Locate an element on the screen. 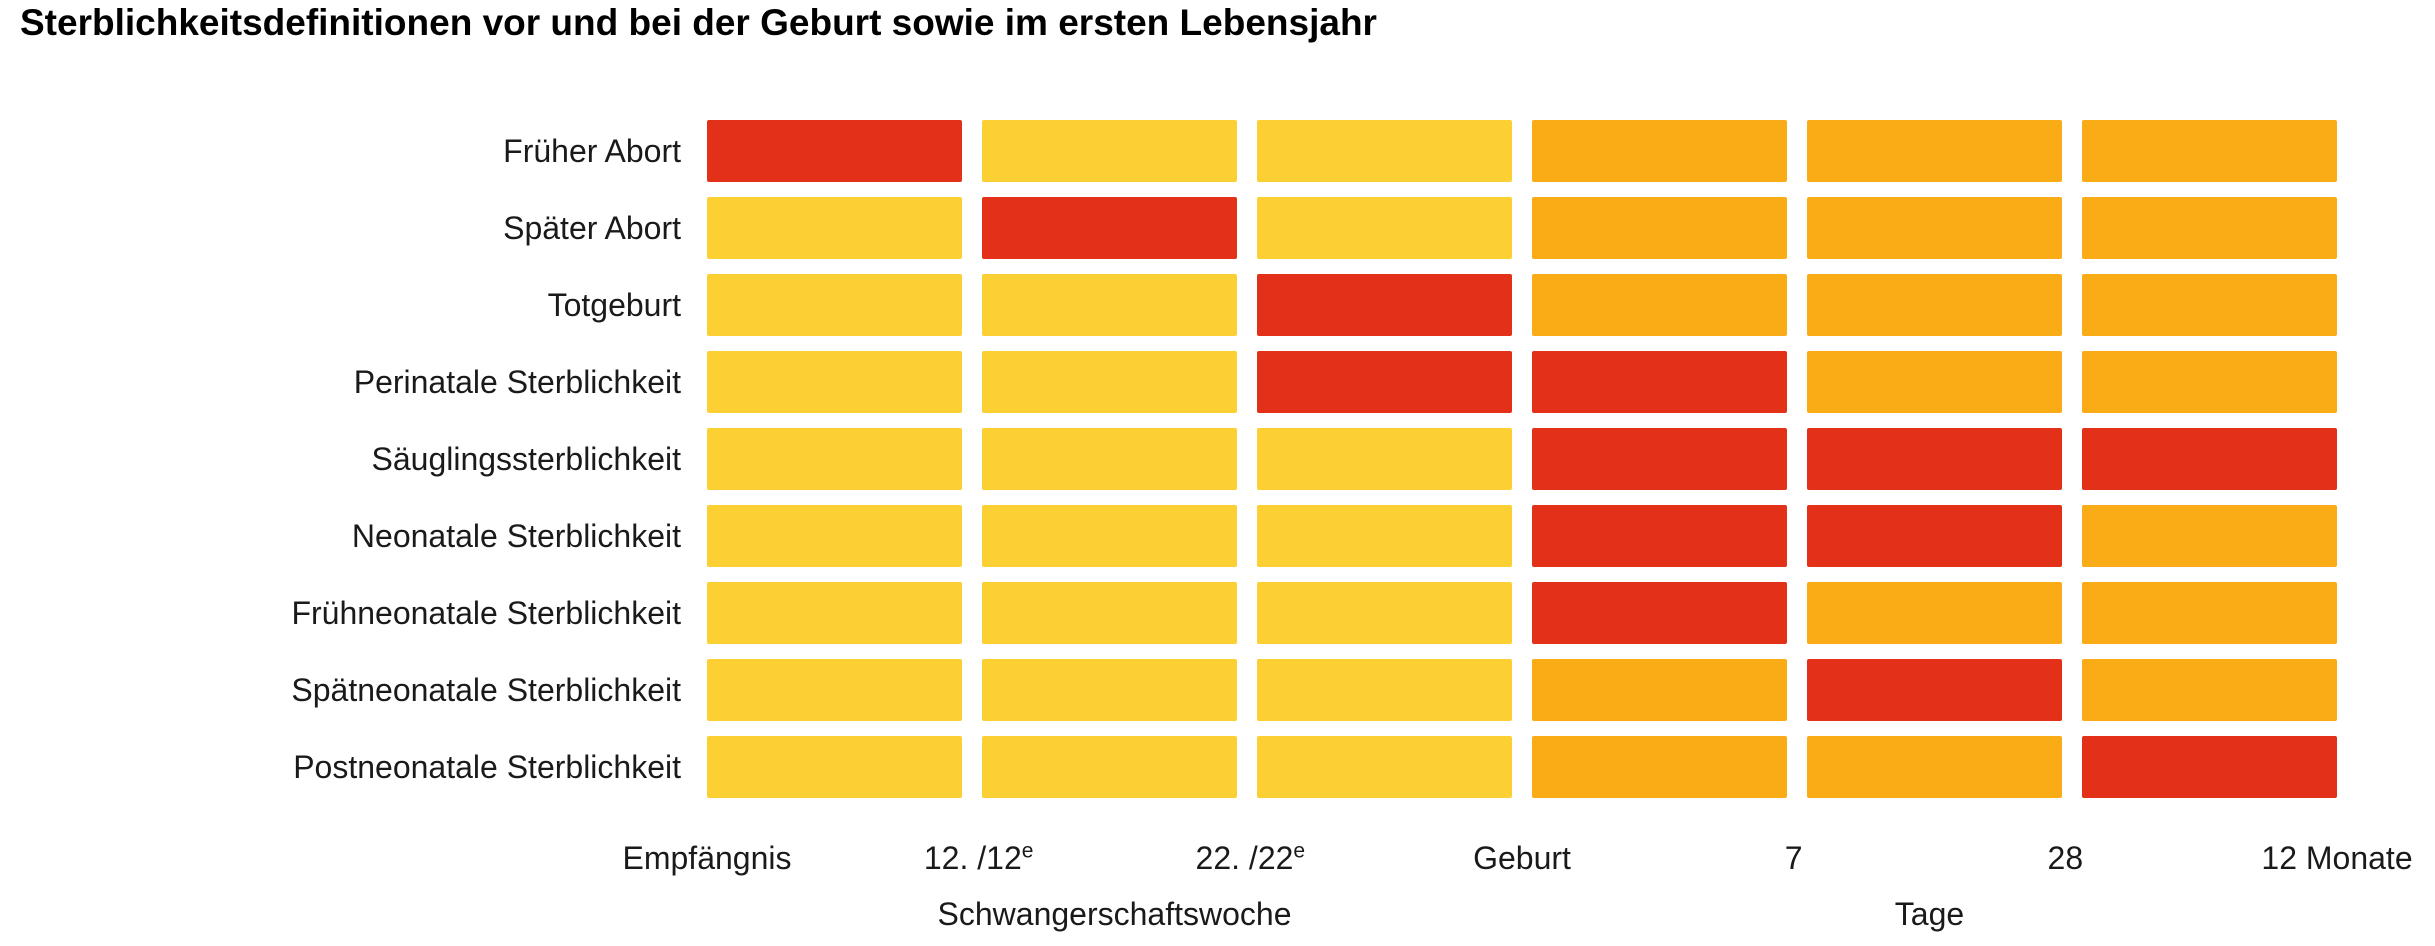 This screenshot has height=946, width=2435. table-row: Totgeburt is located at coordinates (1217, 305).